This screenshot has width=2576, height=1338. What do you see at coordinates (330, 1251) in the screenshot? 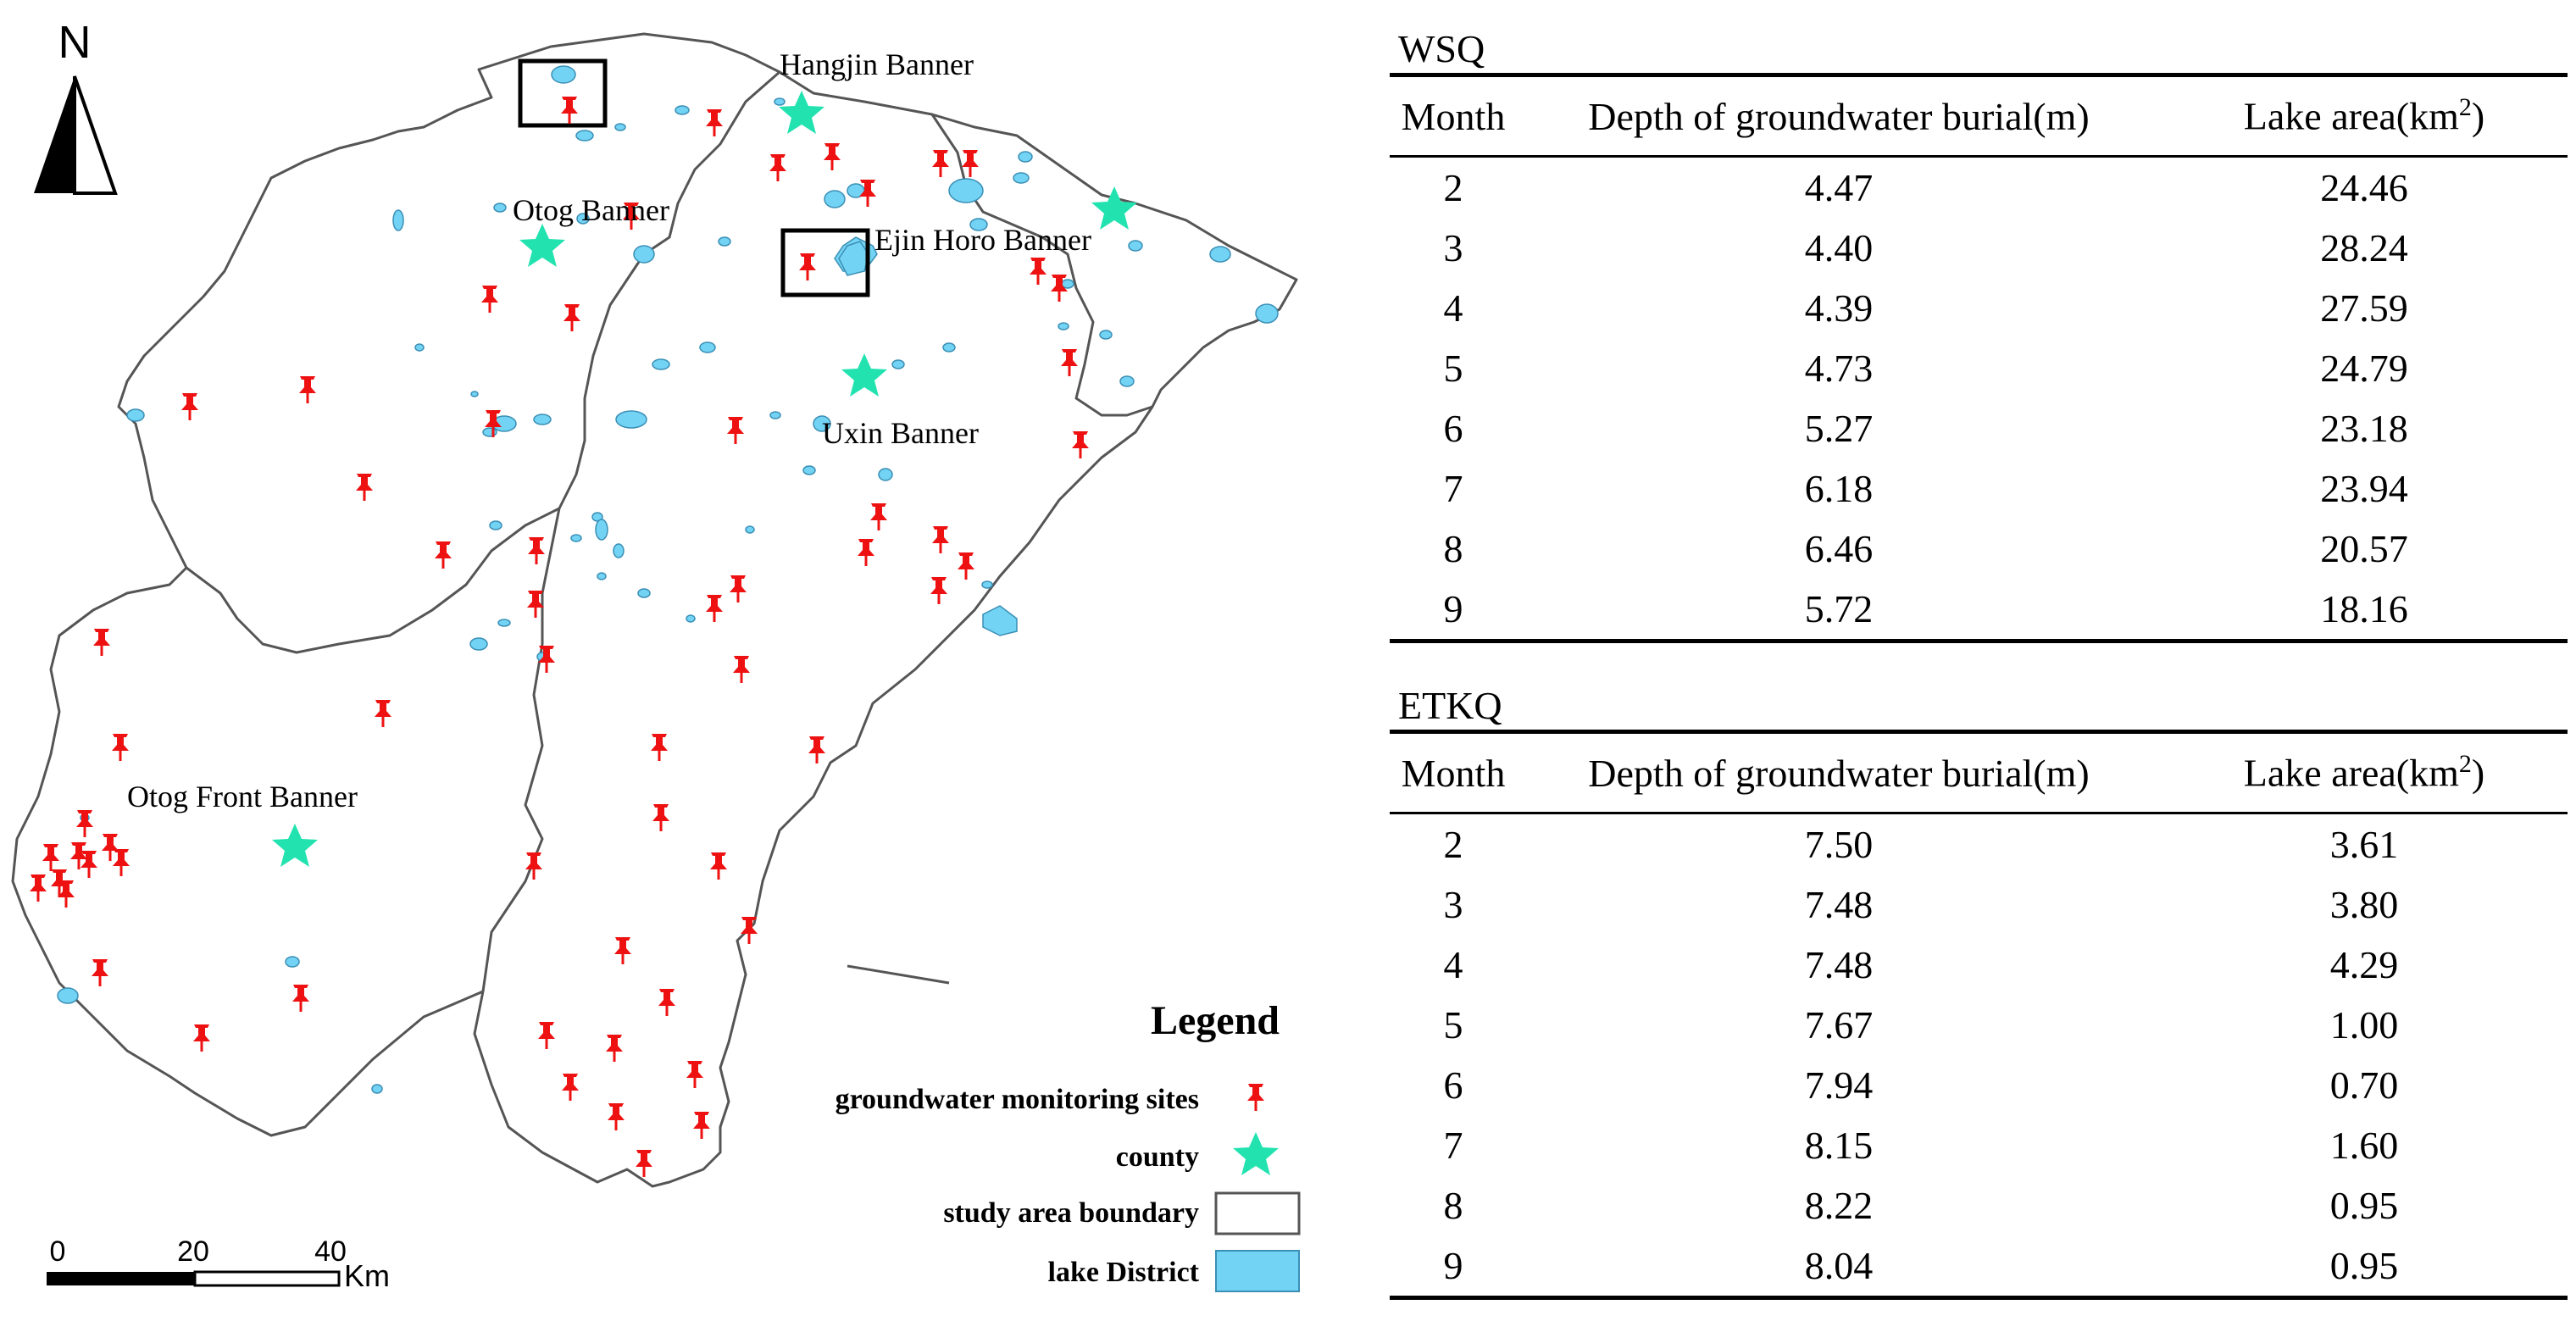
I see `scale-tick-40: 40` at bounding box center [330, 1251].